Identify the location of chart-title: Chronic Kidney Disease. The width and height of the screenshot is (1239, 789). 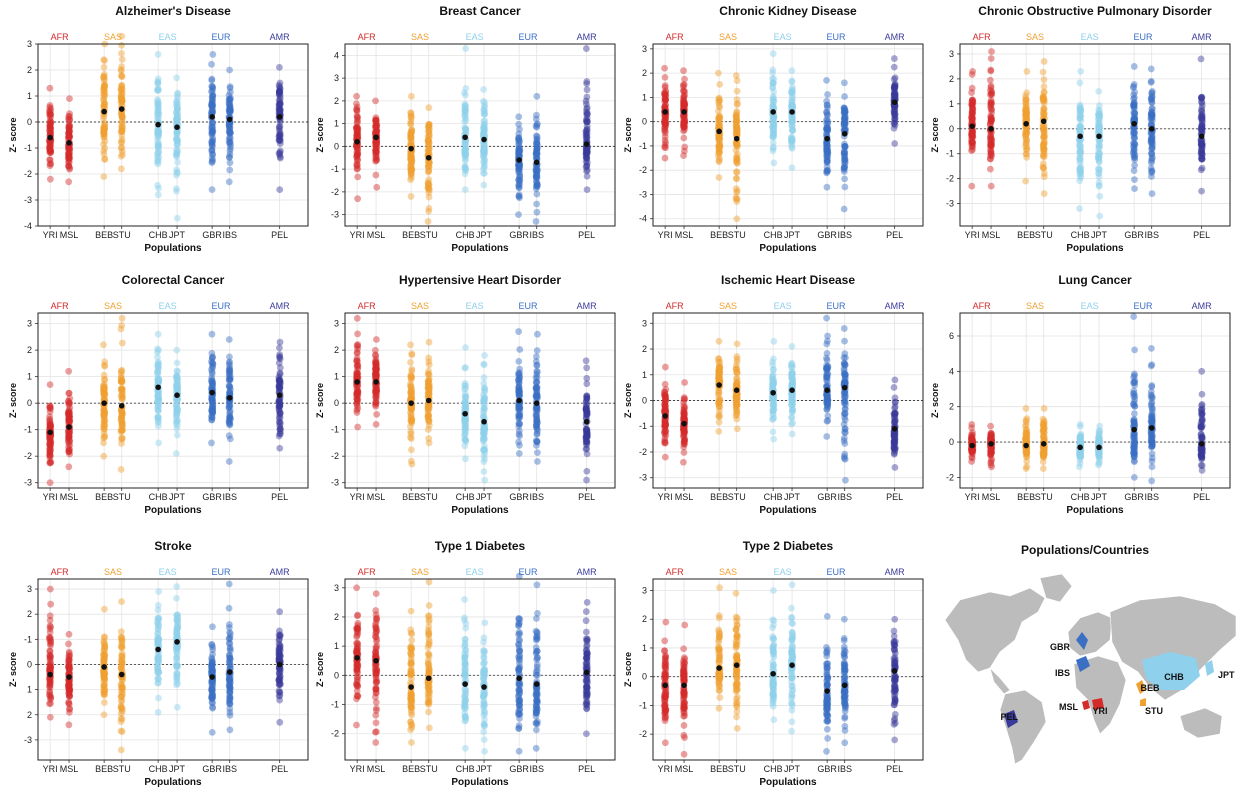
(788, 11).